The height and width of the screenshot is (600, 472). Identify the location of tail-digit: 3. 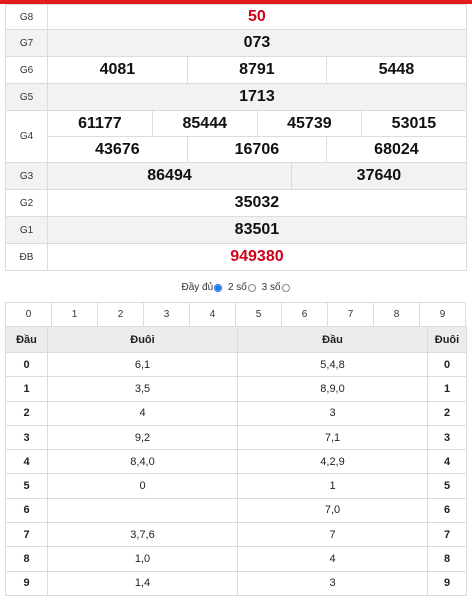
(447, 437).